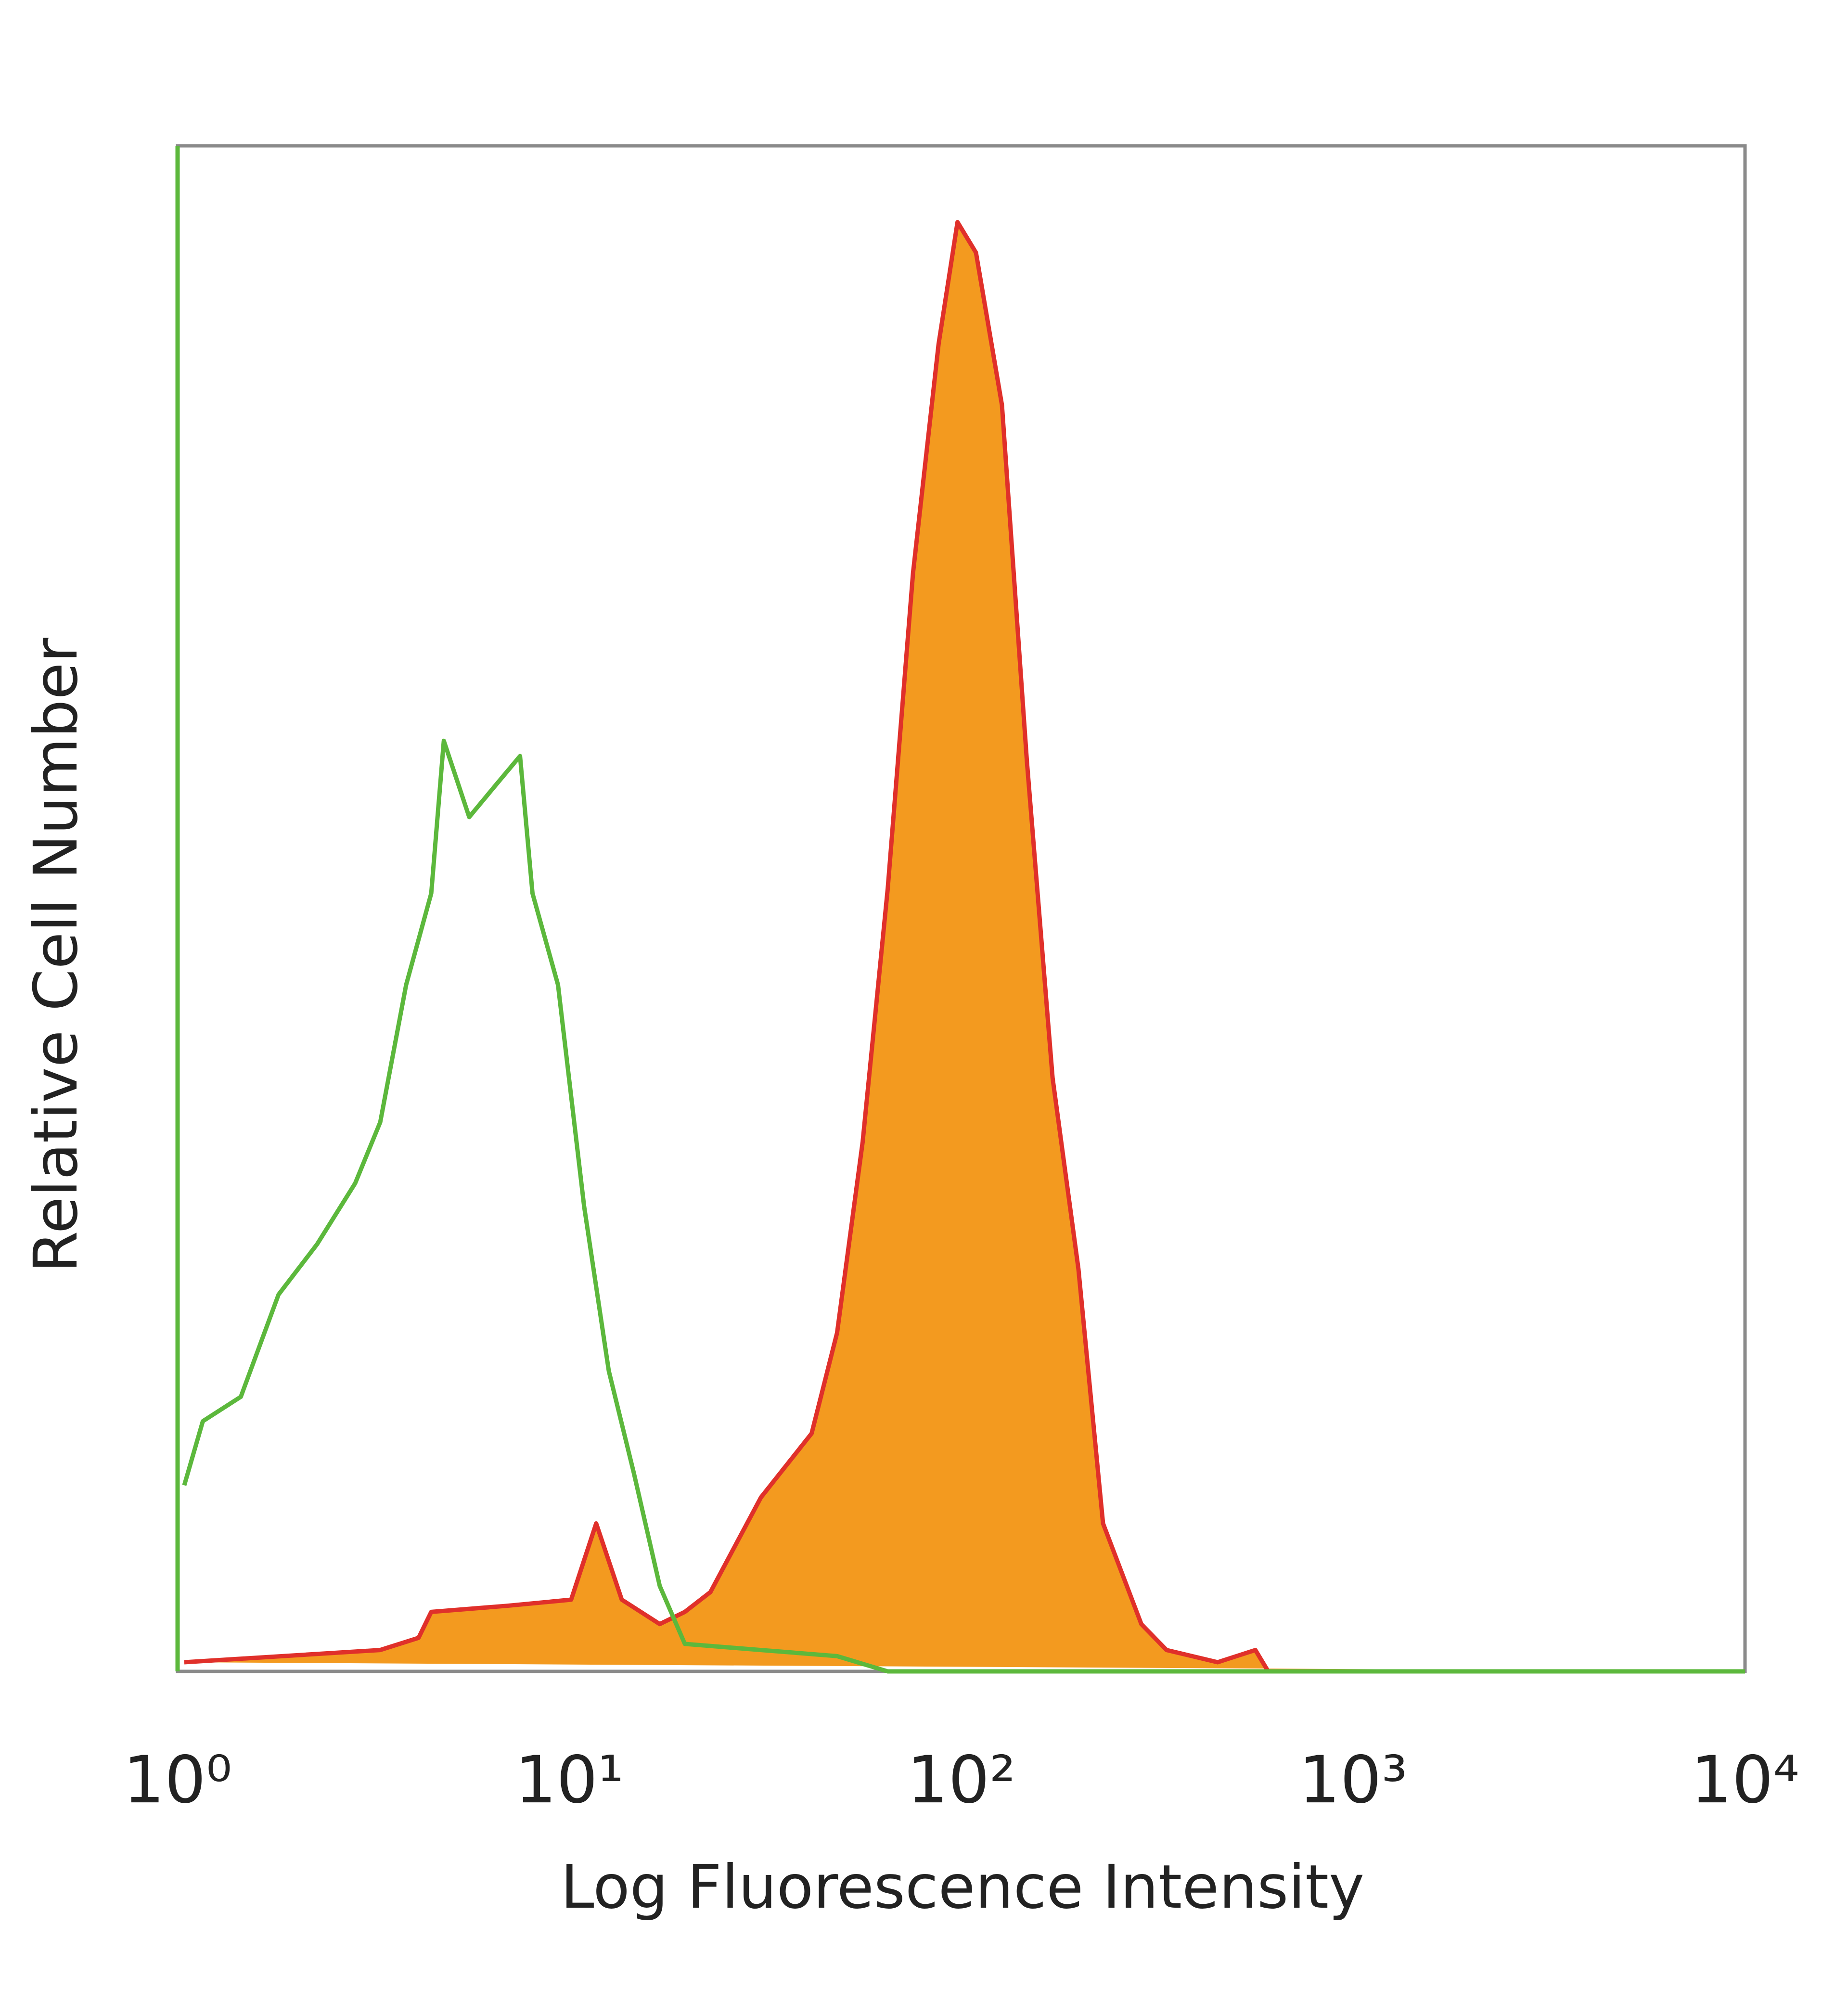 This screenshot has height=2002, width=1848. What do you see at coordinates (177, 1780) in the screenshot?
I see `x-tick-label: 10⁰` at bounding box center [177, 1780].